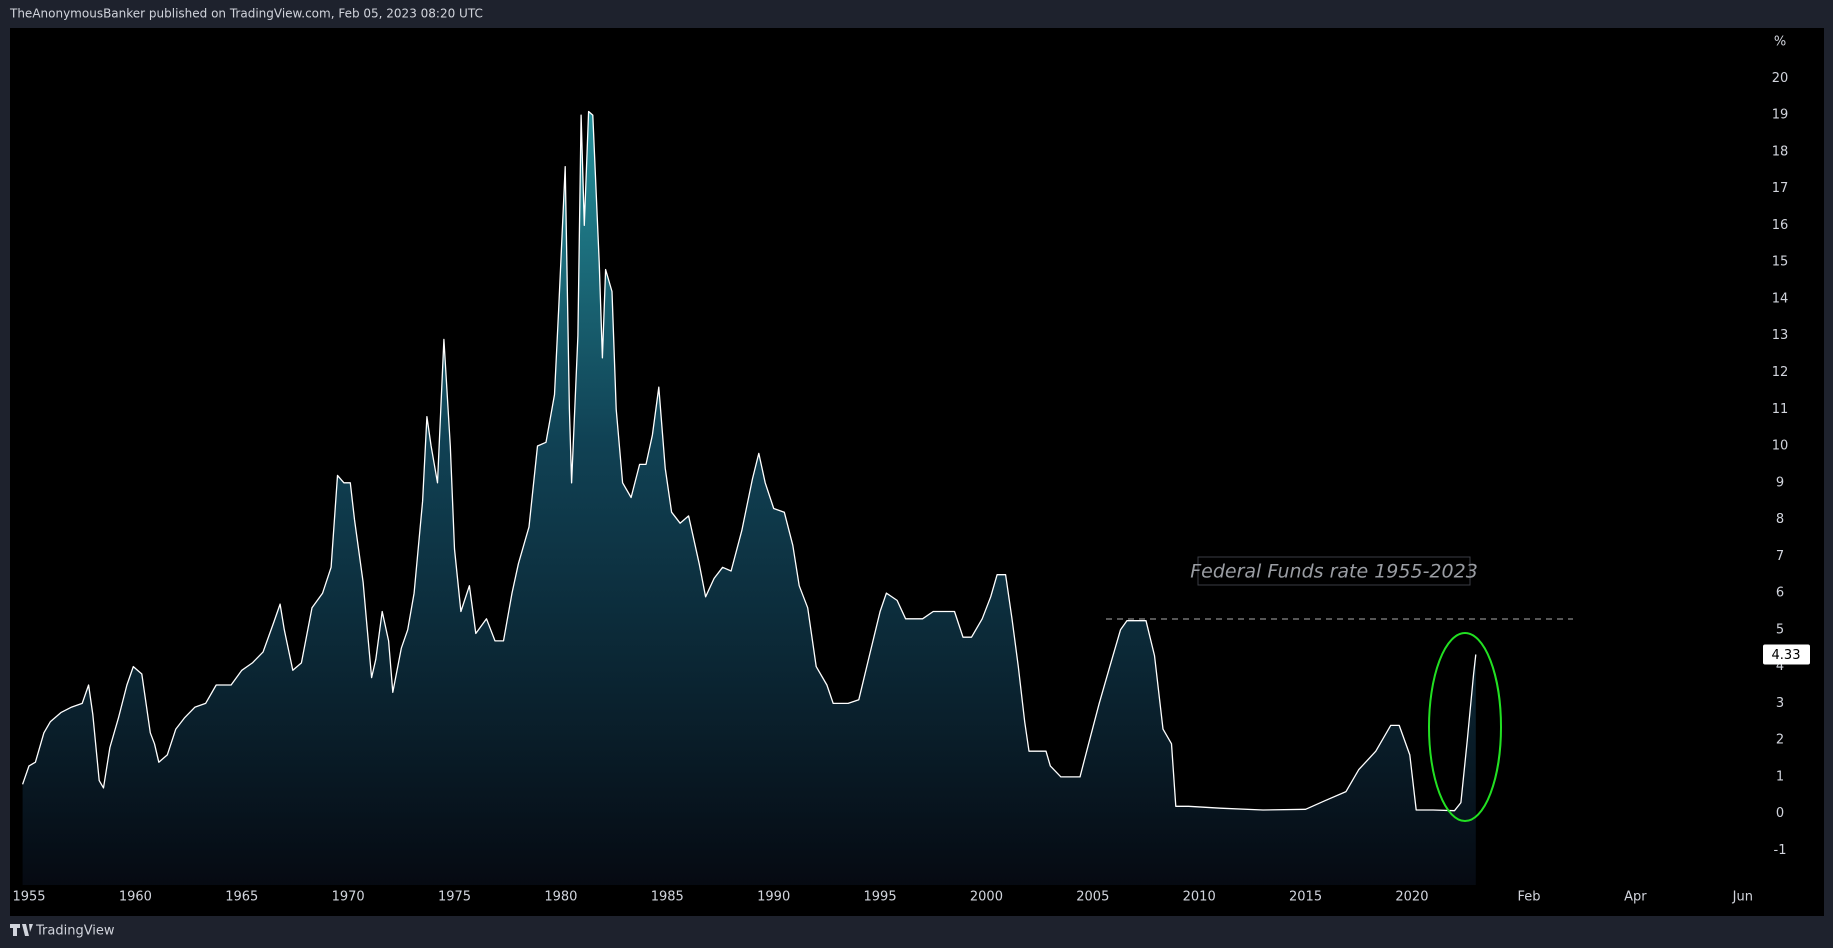 The width and height of the screenshot is (1833, 948). Describe the element at coordinates (667, 897) in the screenshot. I see `x-tick-label: 1985` at that location.